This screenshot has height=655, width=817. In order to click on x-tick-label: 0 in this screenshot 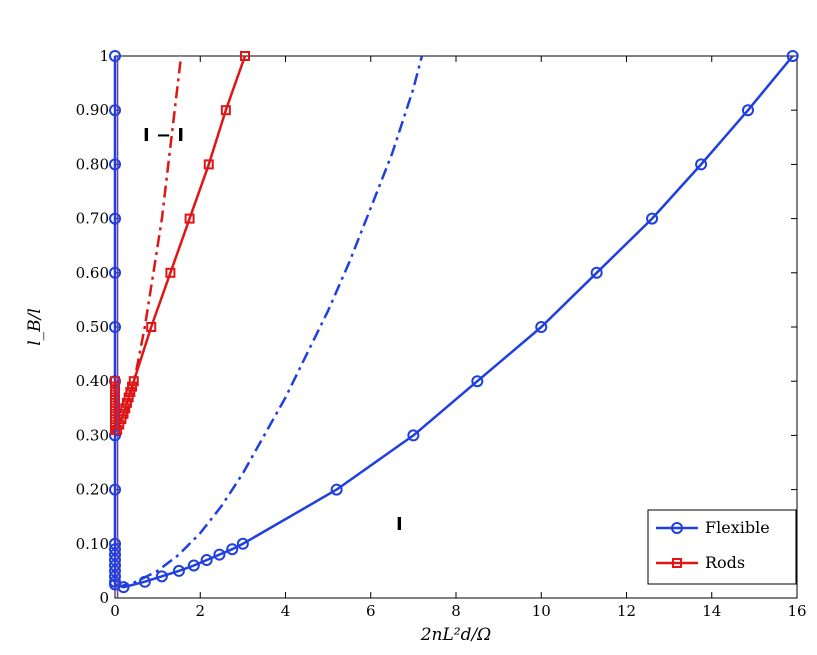, I will do `click(115, 611)`.